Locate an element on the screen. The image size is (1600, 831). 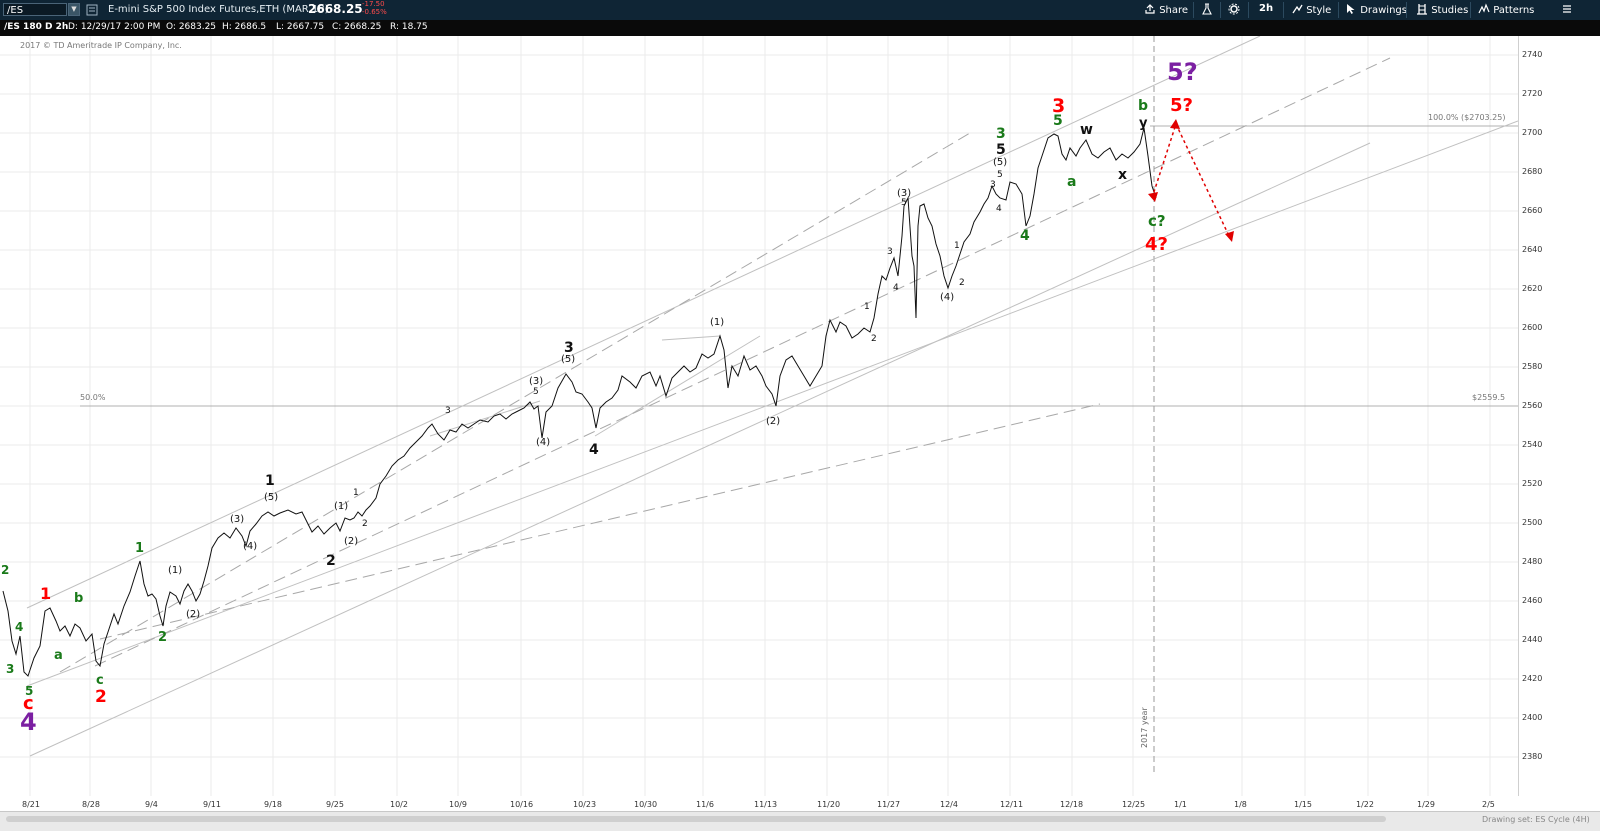
settings-button is located at coordinates (1234, 10).